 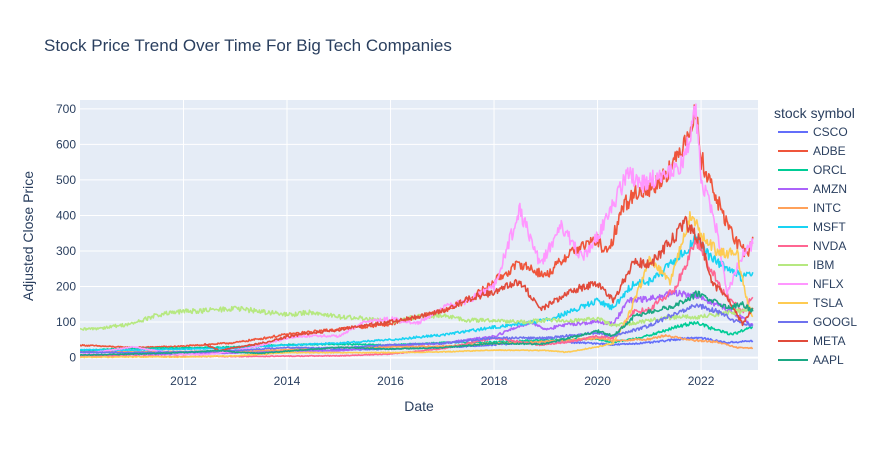 What do you see at coordinates (830, 132) in the screenshot?
I see `legend-item-csco: CSCO` at bounding box center [830, 132].